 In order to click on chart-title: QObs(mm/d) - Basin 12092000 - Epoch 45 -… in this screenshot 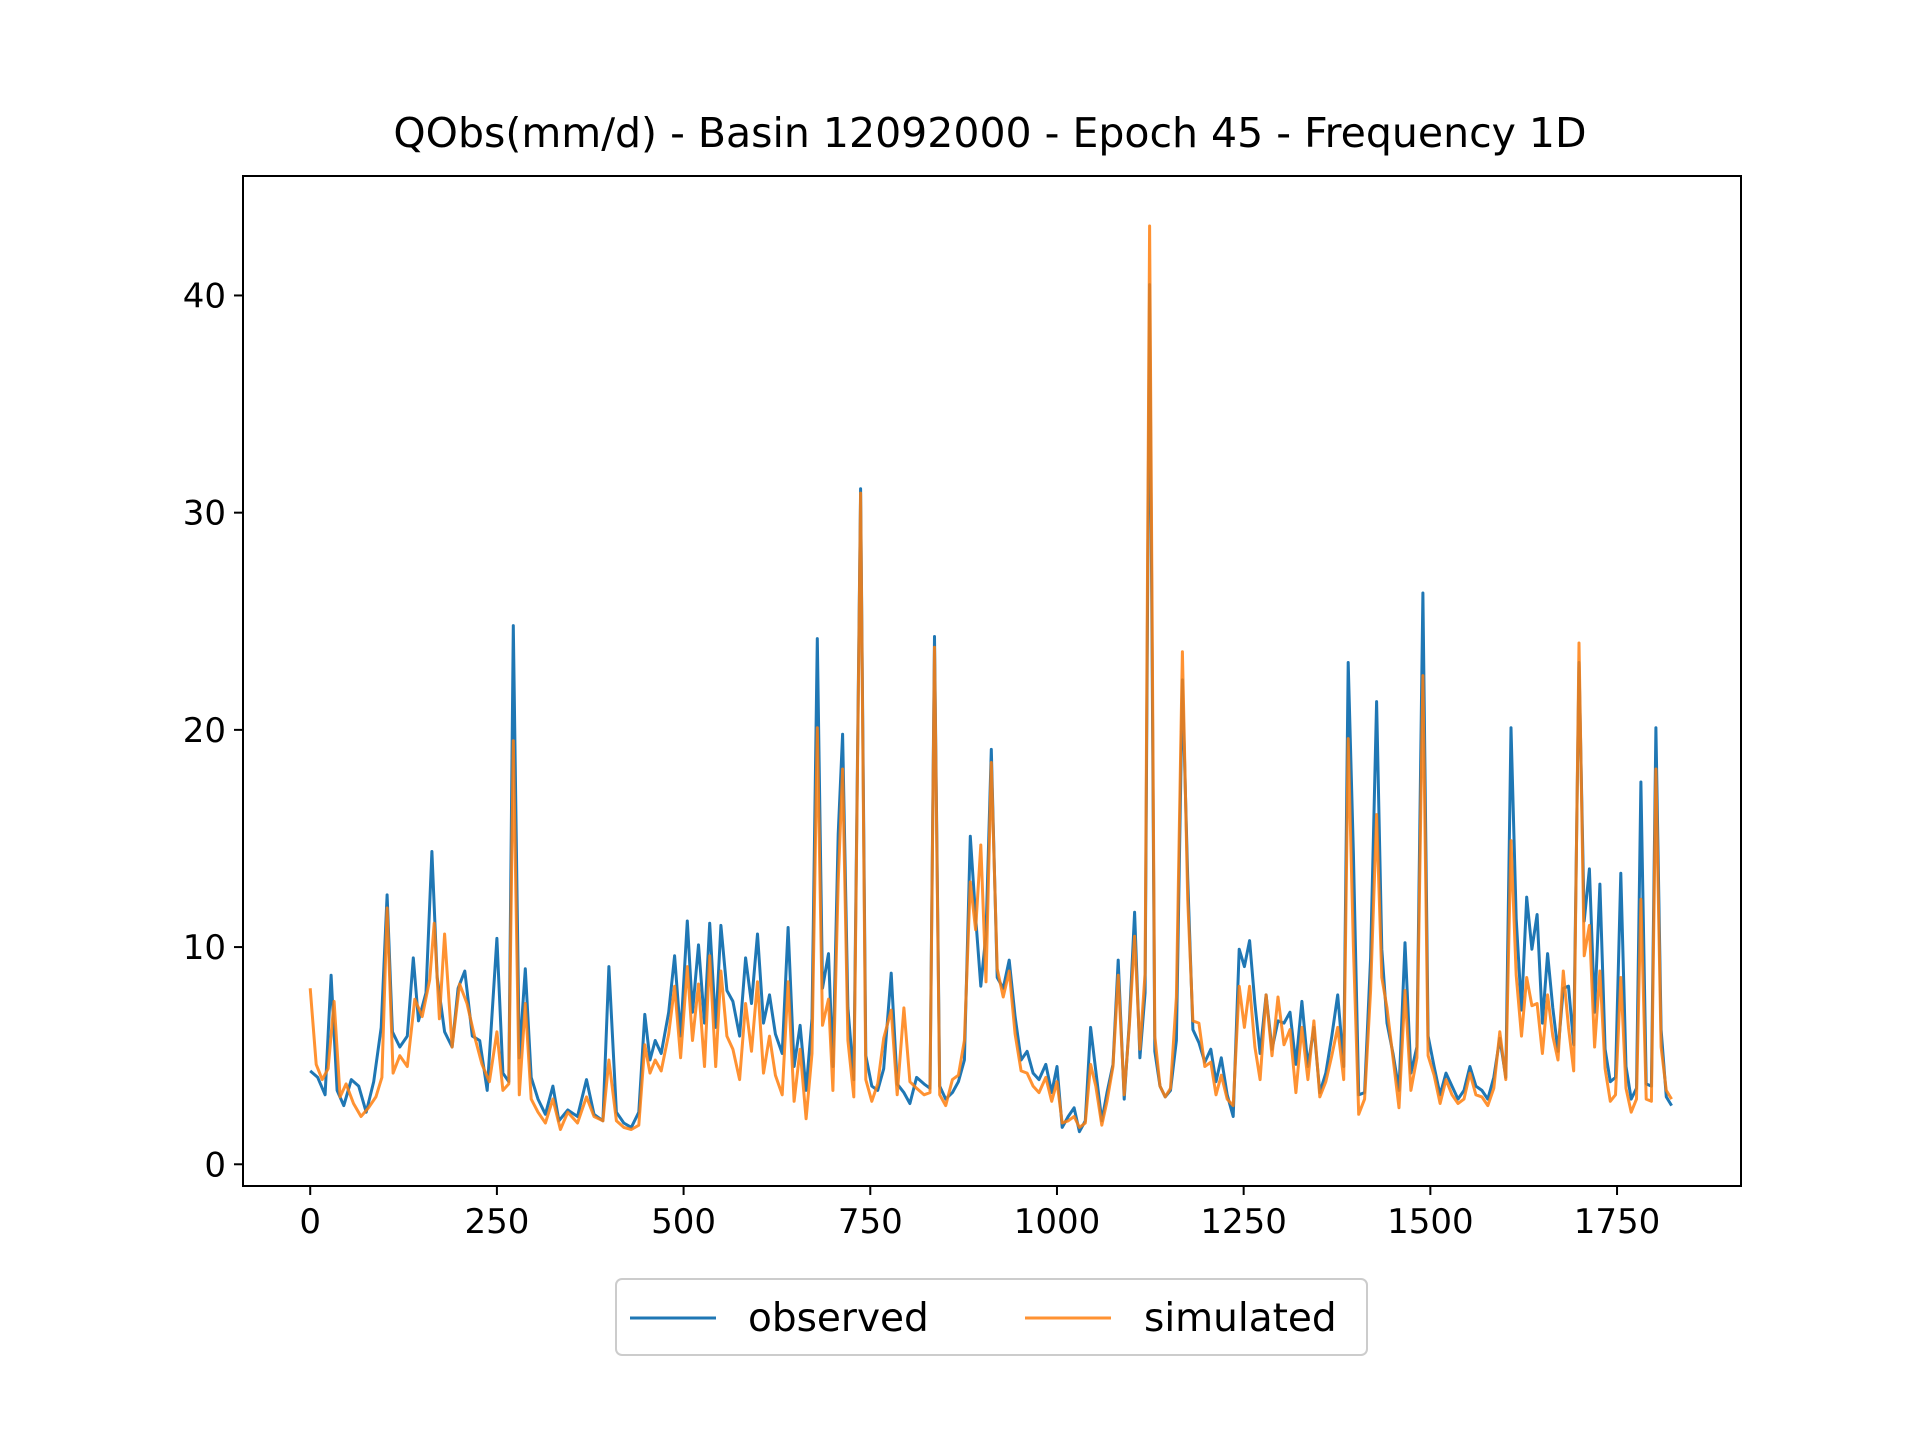, I will do `click(989, 133)`.